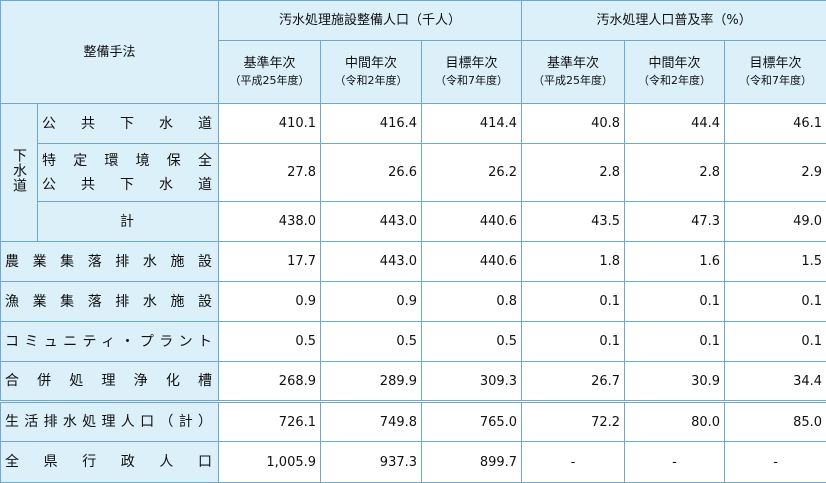 Image resolution: width=826 pixels, height=483 pixels. Describe the element at coordinates (775, 422) in the screenshot. I see `value-cell: 85.0` at that location.